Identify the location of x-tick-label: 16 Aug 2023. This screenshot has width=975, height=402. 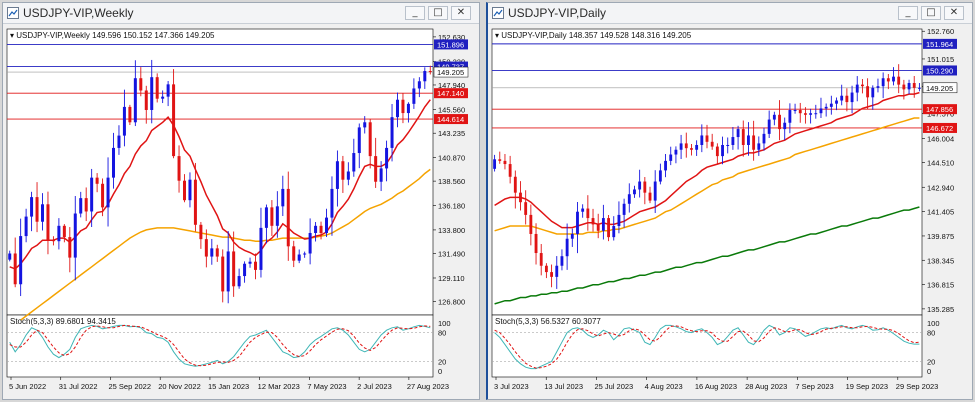
(716, 386).